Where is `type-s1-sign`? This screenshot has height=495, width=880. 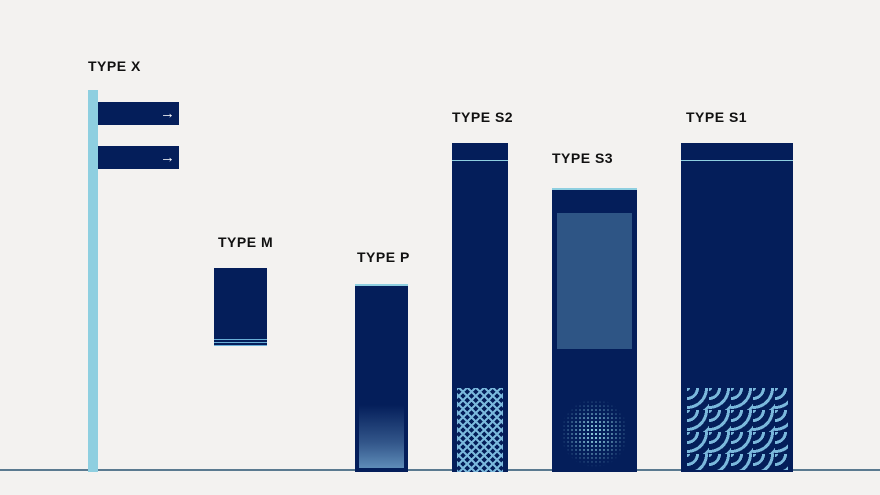 type-s1-sign is located at coordinates (737, 307).